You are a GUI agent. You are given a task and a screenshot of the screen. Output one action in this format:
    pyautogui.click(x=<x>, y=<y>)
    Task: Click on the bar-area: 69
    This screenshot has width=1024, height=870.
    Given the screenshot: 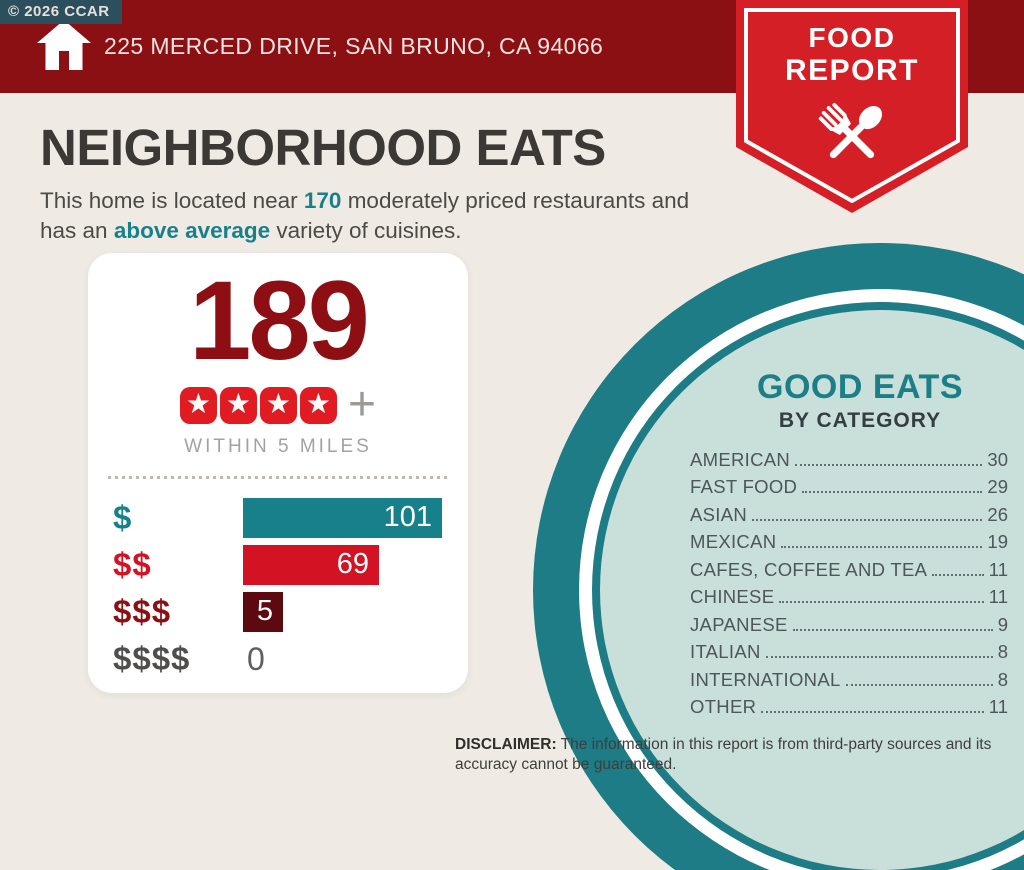 What is the action you would take?
    pyautogui.click(x=342, y=564)
    